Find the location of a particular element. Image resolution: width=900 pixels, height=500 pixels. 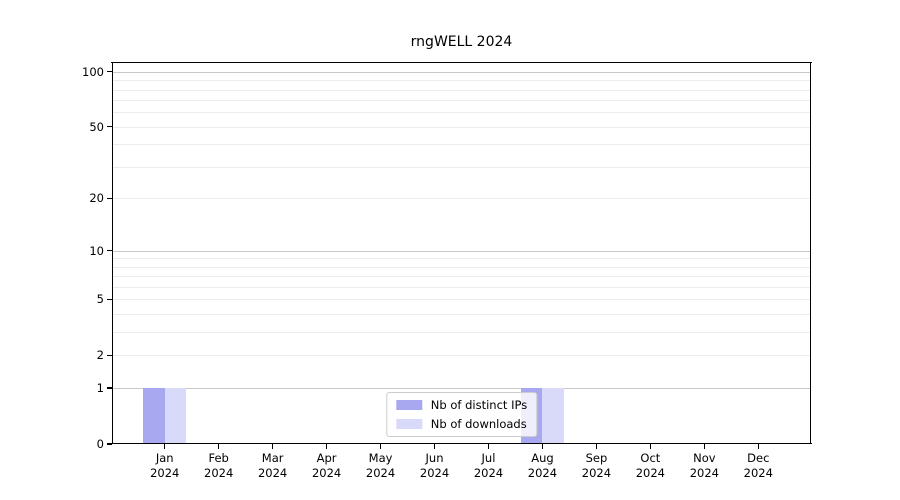

x-tick-month: Nov is located at coordinates (704, 458).